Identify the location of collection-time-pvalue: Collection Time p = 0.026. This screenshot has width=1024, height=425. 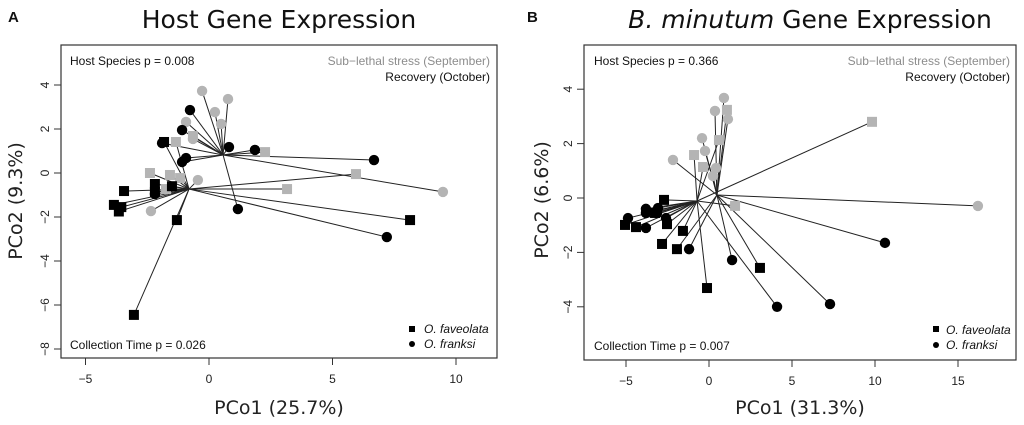
(138, 345).